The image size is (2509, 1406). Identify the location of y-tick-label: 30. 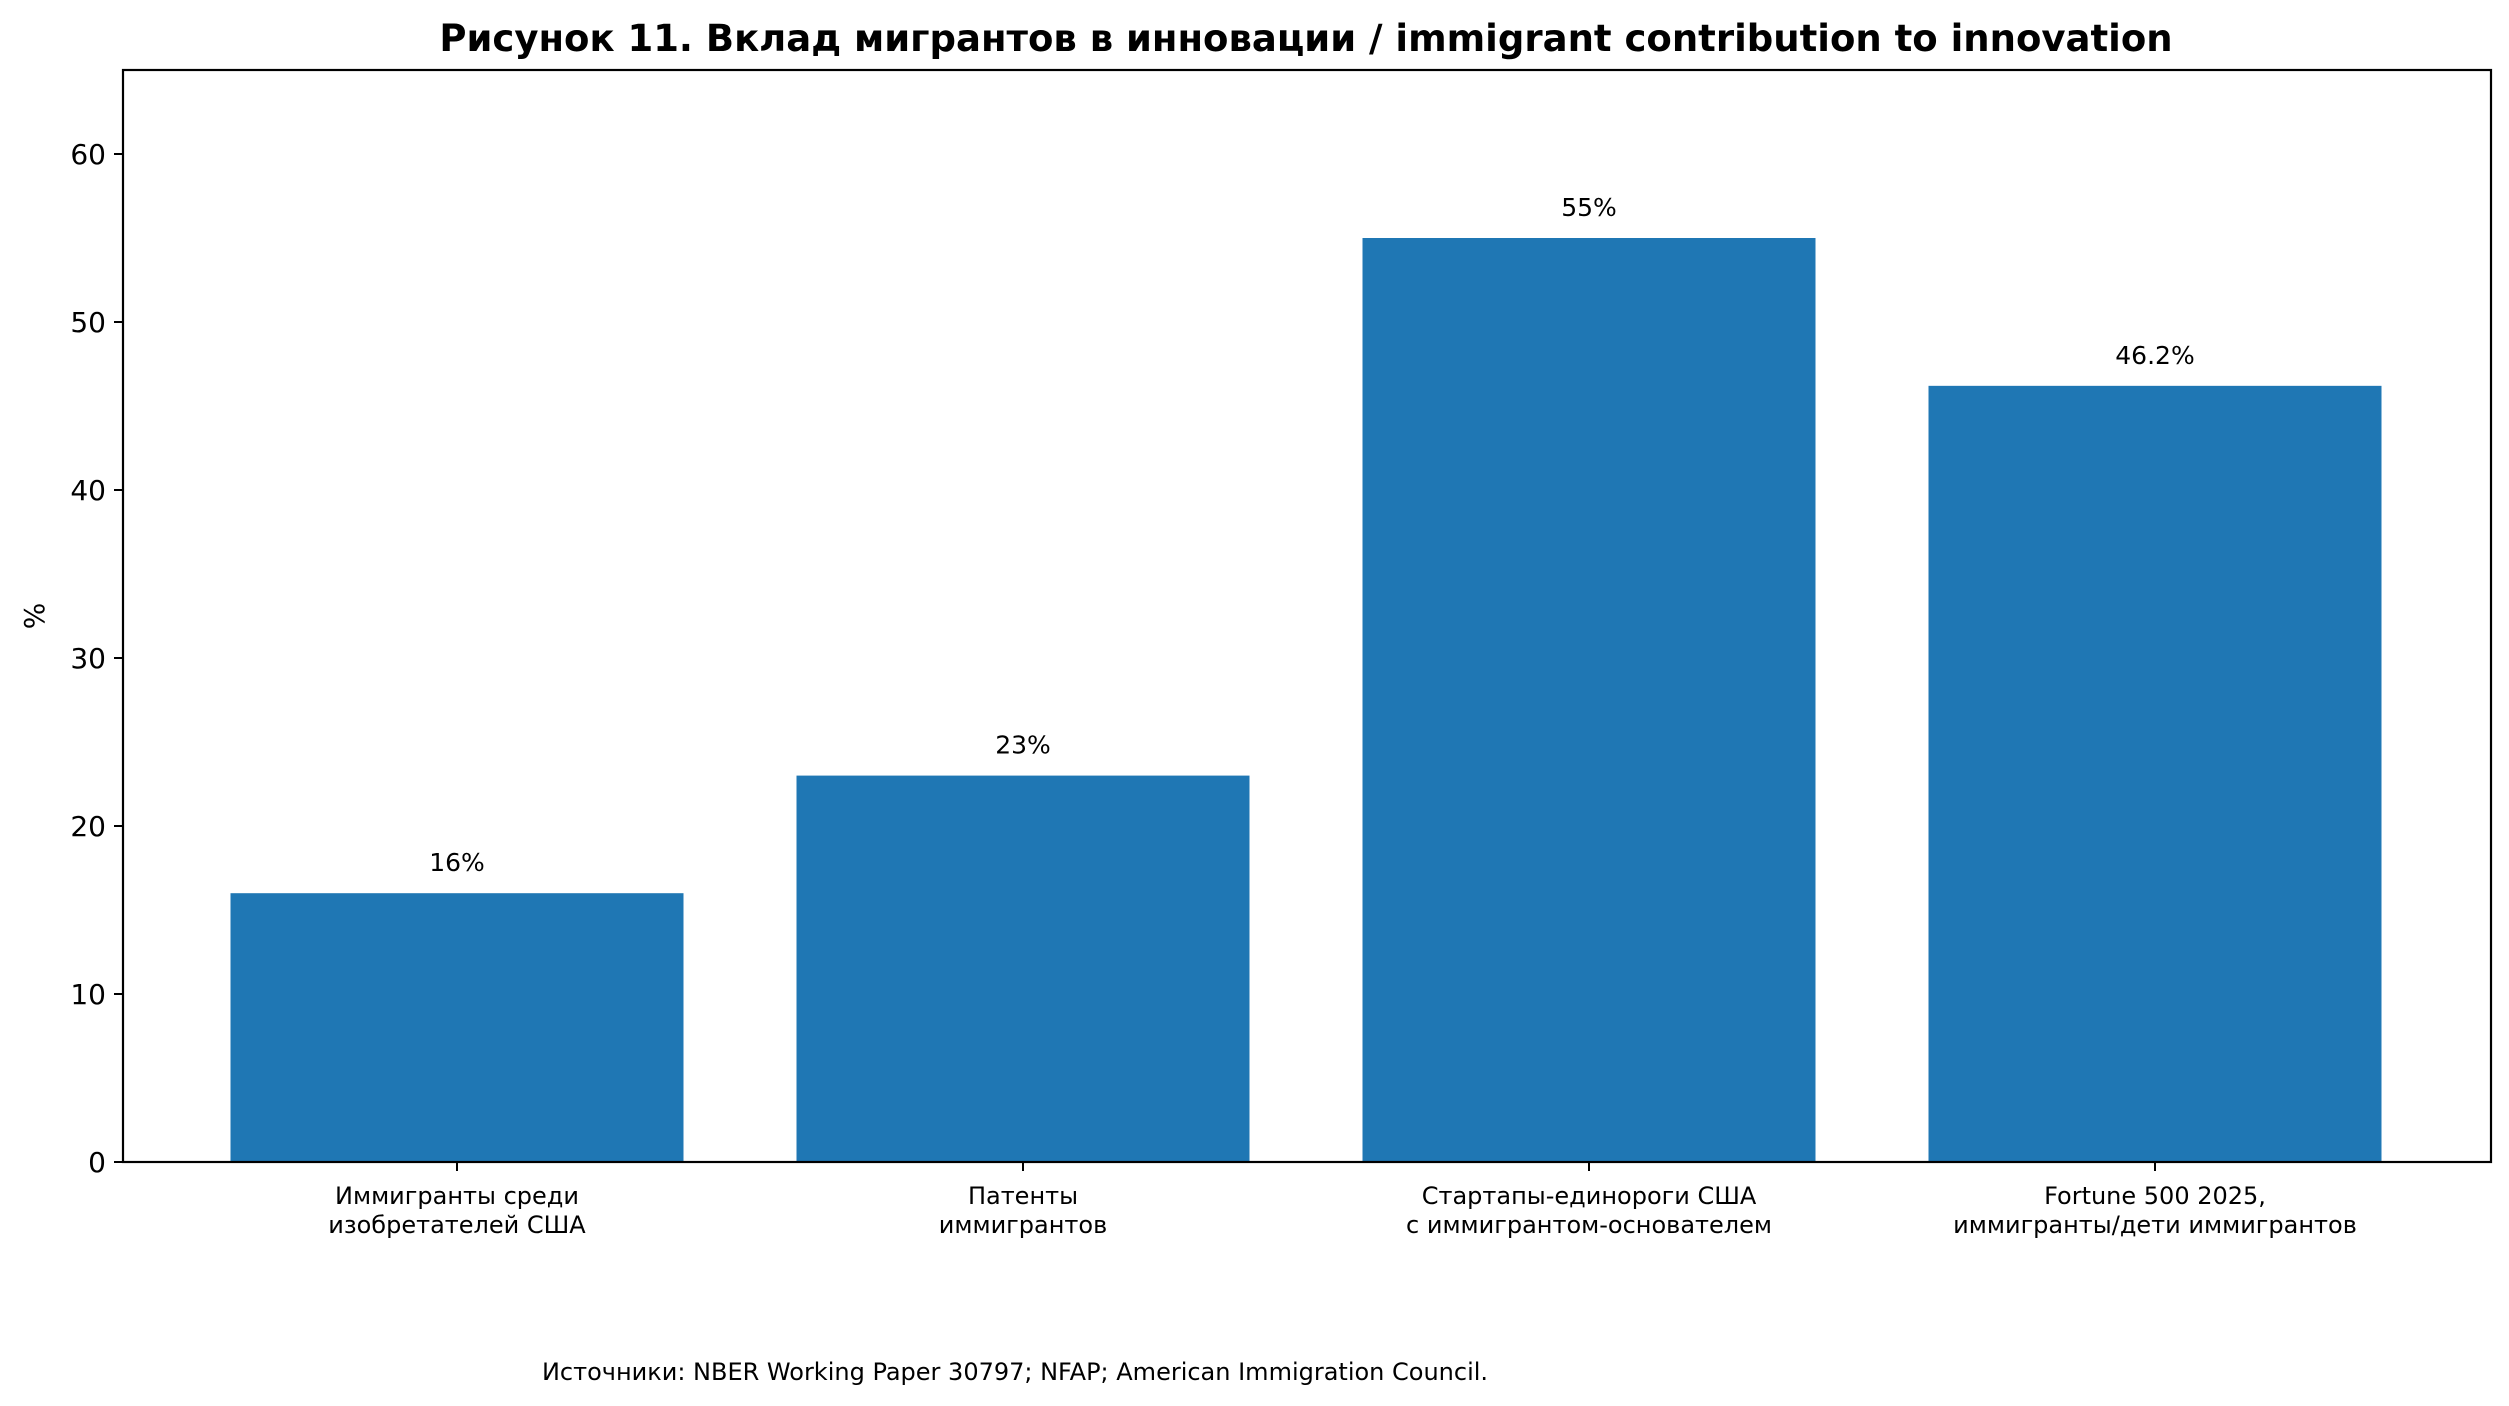
(88, 658).